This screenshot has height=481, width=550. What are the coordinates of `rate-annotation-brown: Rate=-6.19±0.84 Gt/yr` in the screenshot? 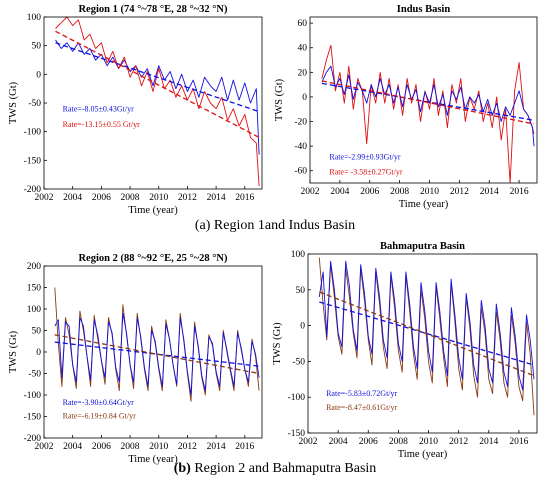 It's located at (99, 416).